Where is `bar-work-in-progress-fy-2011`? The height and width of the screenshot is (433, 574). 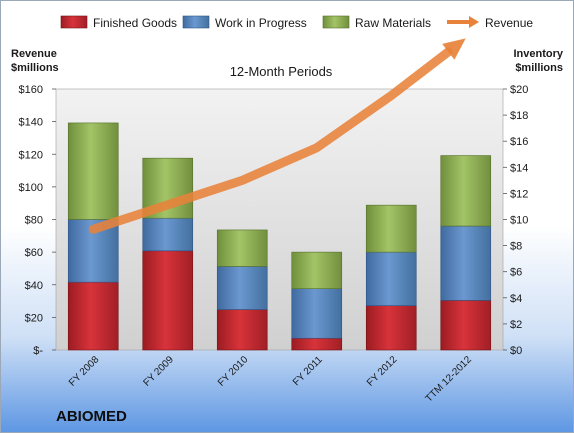
bar-work-in-progress-fy-2011 is located at coordinates (317, 313).